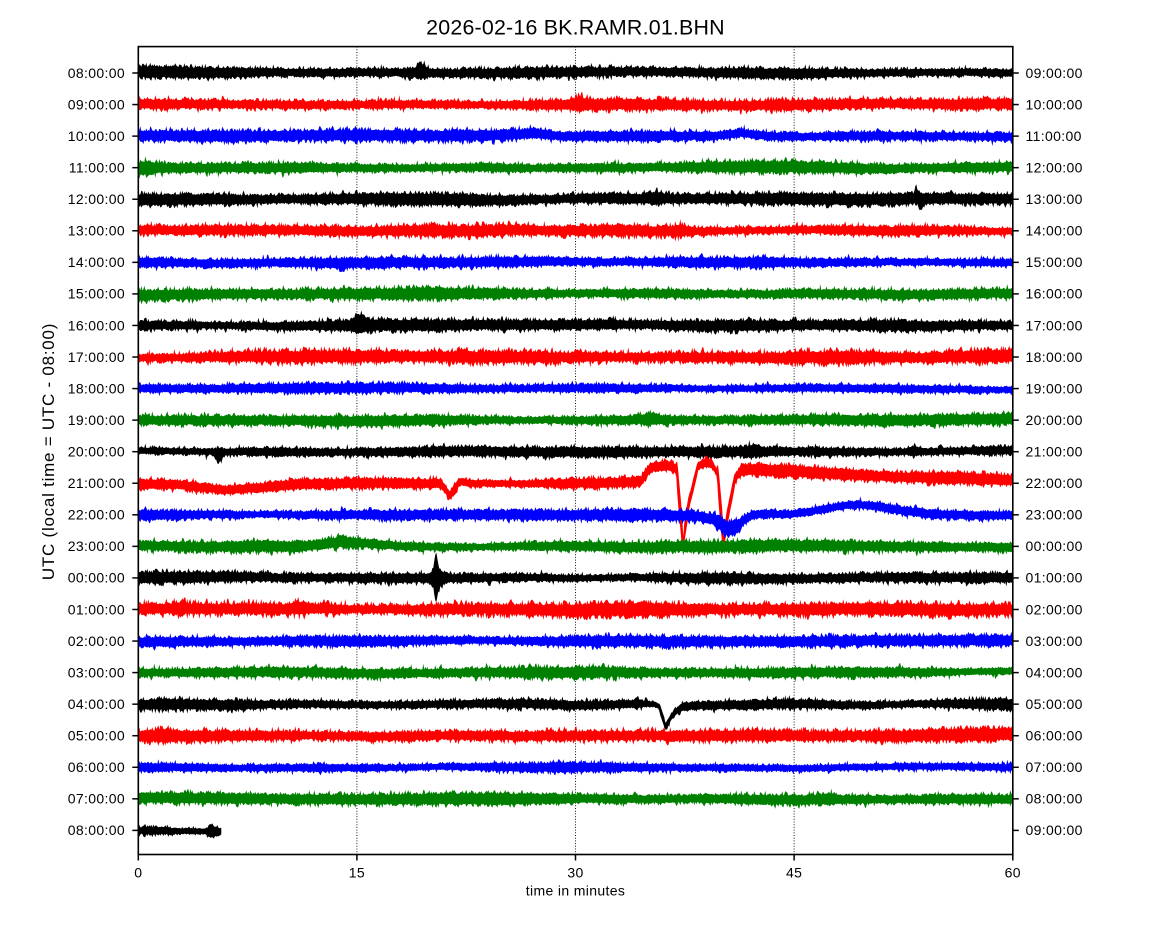  What do you see at coordinates (575, 873) in the screenshot?
I see `svg-text: 30` at bounding box center [575, 873].